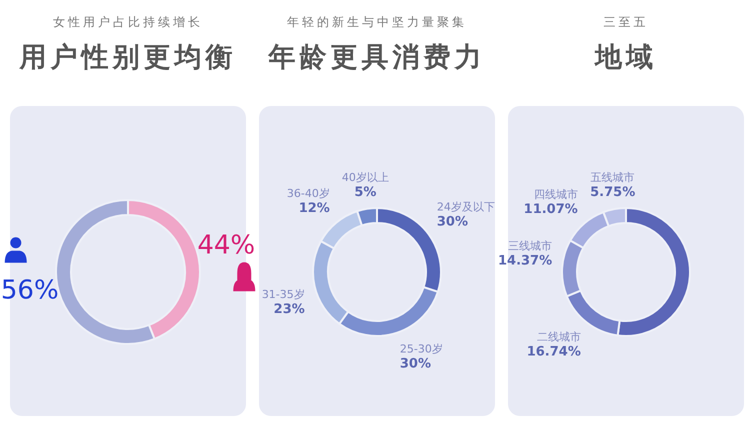 The image size is (754, 424). Describe the element at coordinates (553, 352) in the screenshot. I see `data-label: 16.74%` at that location.